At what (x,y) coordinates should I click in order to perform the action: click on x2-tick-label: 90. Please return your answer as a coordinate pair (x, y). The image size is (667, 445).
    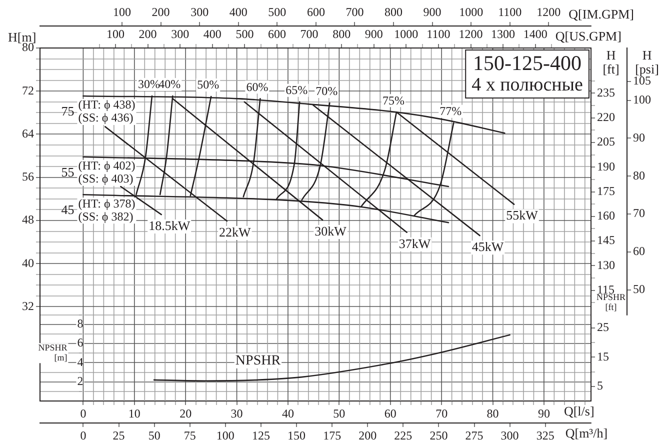
    Looking at the image, I should click on (544, 413).